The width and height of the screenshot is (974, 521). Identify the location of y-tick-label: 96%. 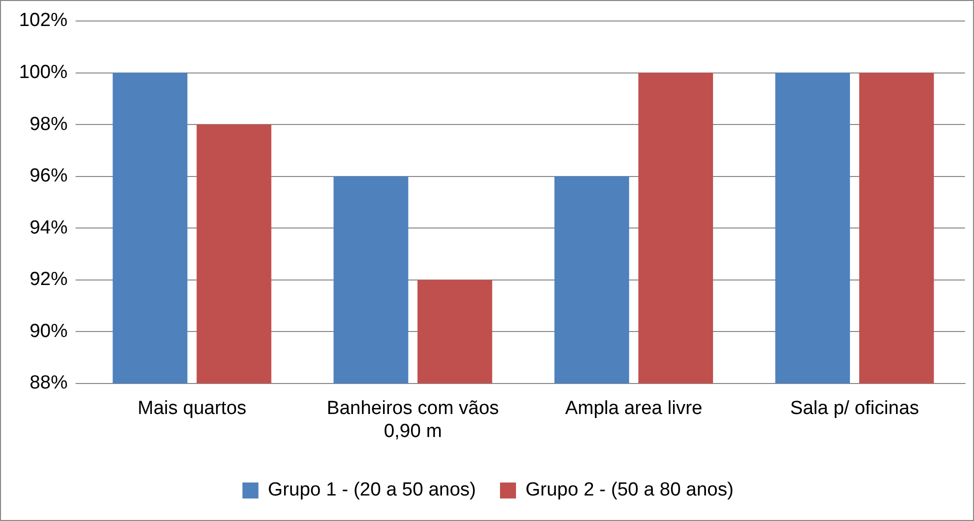
(49, 176).